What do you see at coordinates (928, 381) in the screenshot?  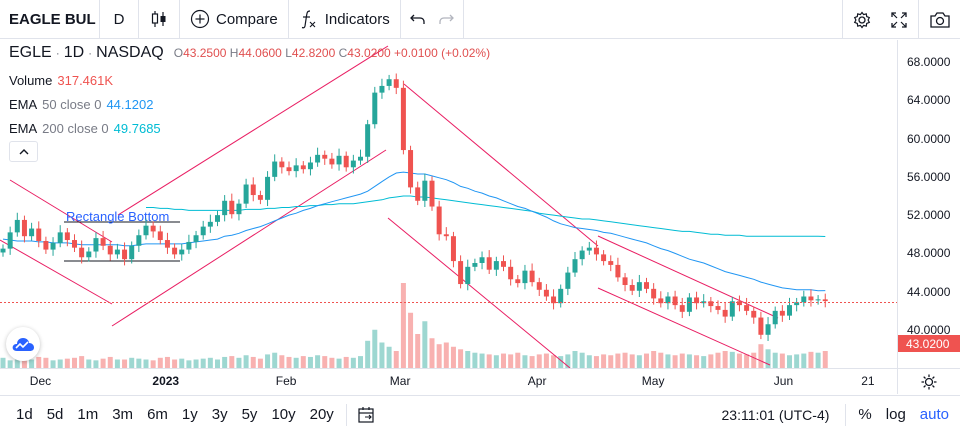 I see `axis-settings-button` at bounding box center [928, 381].